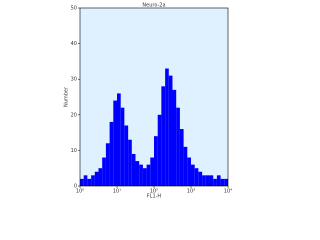 The image size is (320, 240). I want to click on y-tick-label: 0, so click(75, 187).